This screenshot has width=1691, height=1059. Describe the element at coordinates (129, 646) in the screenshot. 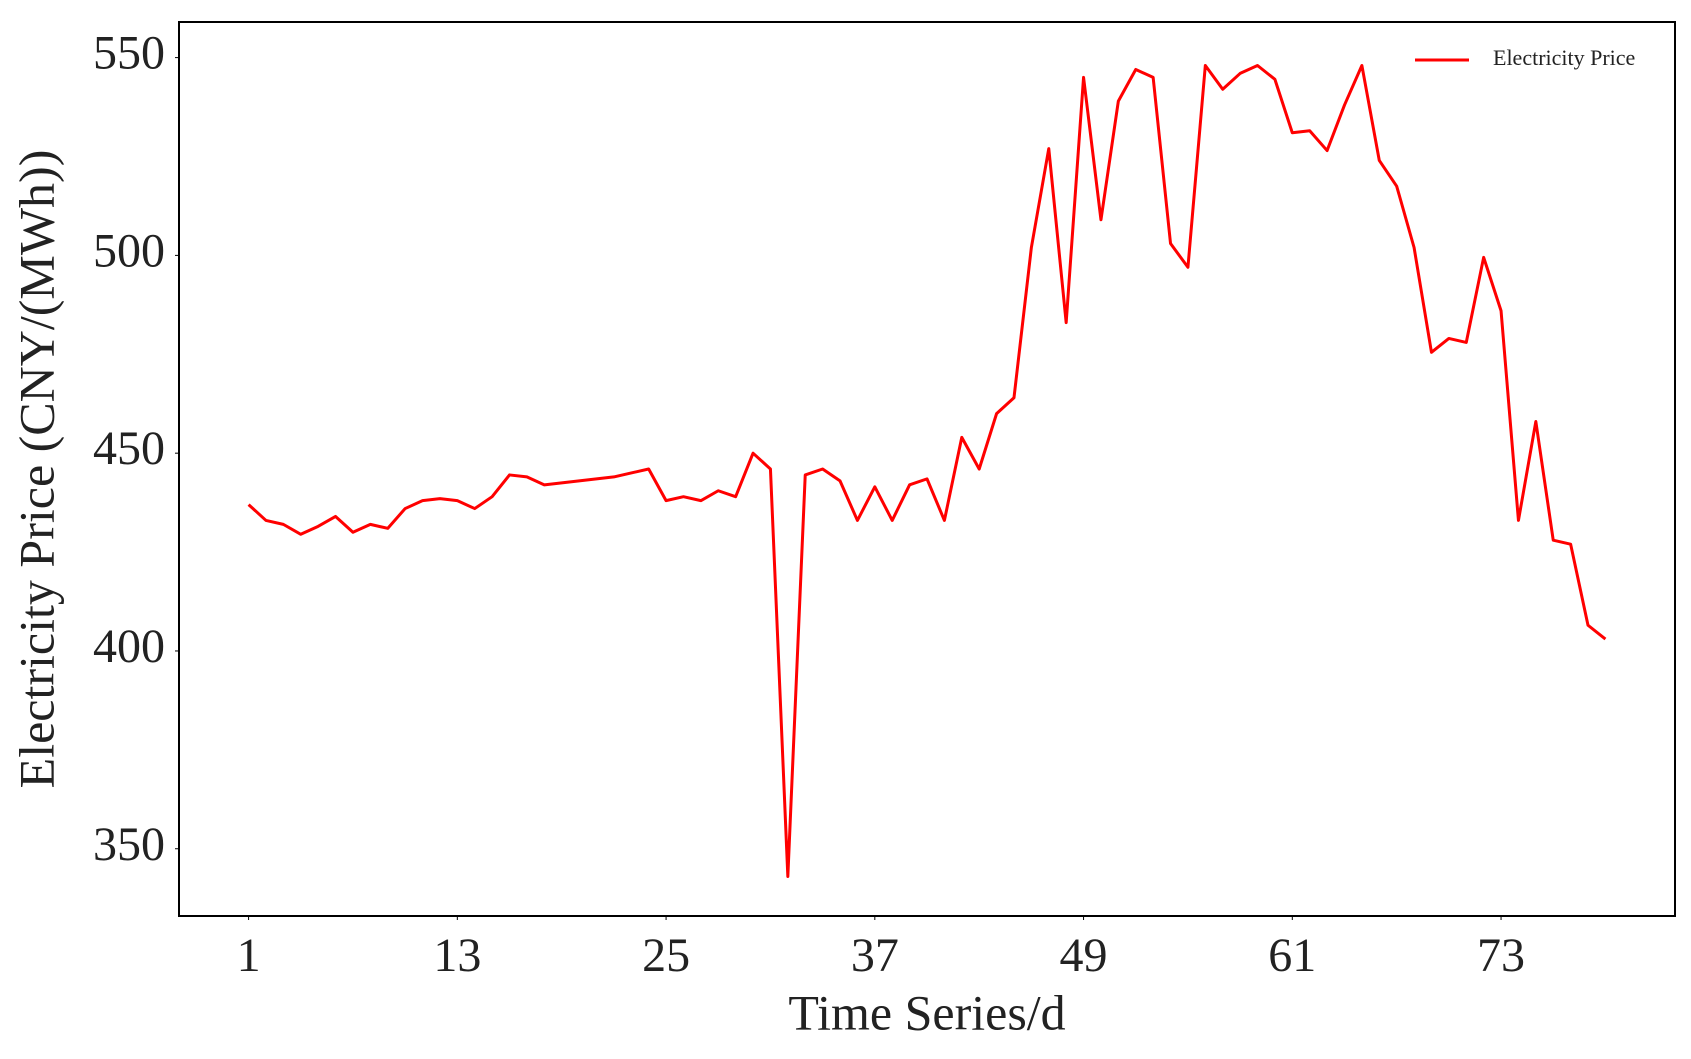

I see `y-tick-label: 400` at that location.